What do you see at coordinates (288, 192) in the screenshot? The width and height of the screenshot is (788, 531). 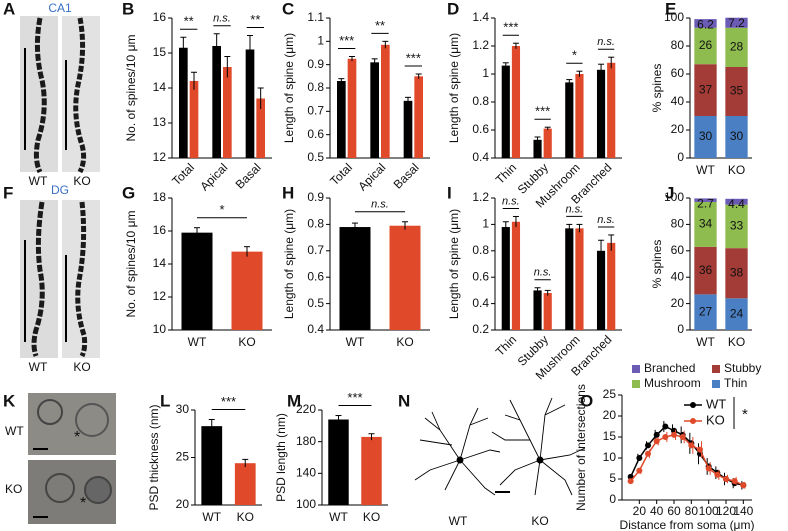 I see `panel-letter: H` at bounding box center [288, 192].